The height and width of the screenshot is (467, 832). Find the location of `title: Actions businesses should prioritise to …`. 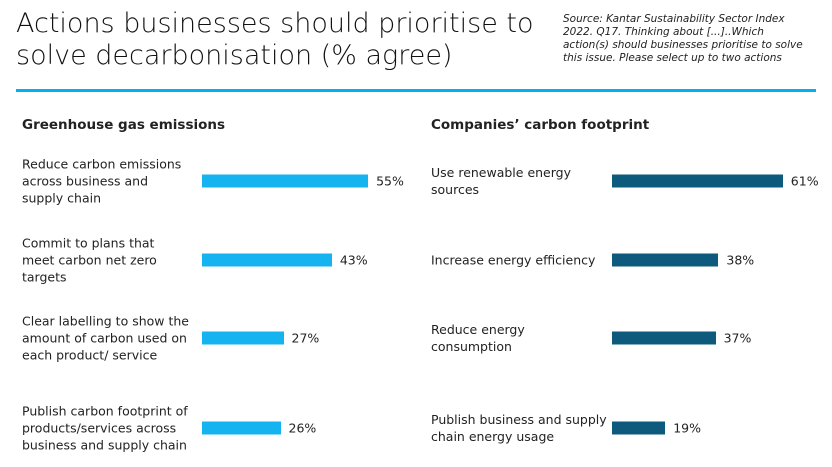

title: Actions businesses should prioritise to … is located at coordinates (275, 39).